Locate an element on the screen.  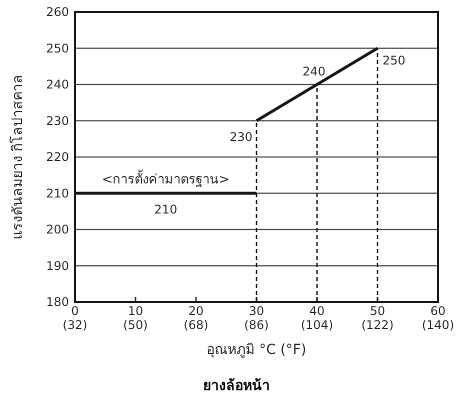
y-axis-title: แรงดันลมยาง กิโลปาสคาล is located at coordinates (17, 157).